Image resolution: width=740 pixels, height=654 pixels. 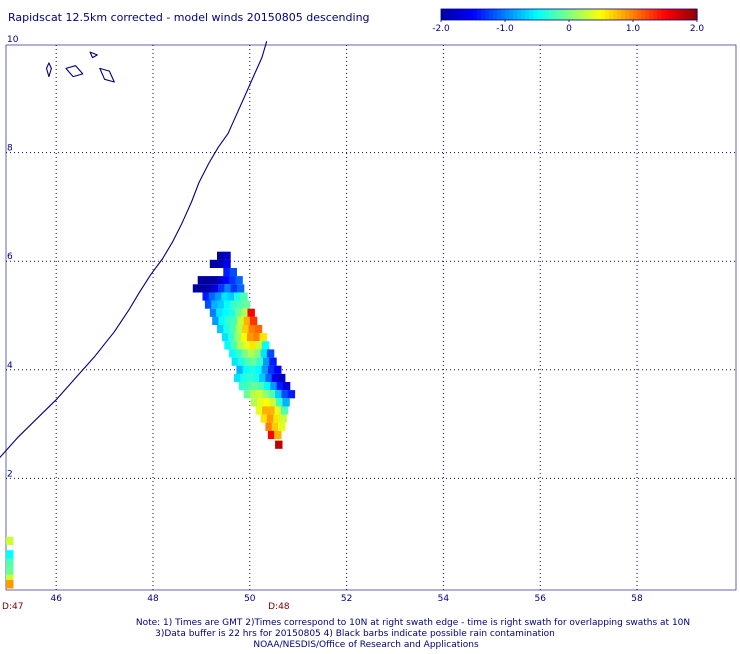 What do you see at coordinates (540, 599) in the screenshot?
I see `x-tick-label: 56` at bounding box center [540, 599].